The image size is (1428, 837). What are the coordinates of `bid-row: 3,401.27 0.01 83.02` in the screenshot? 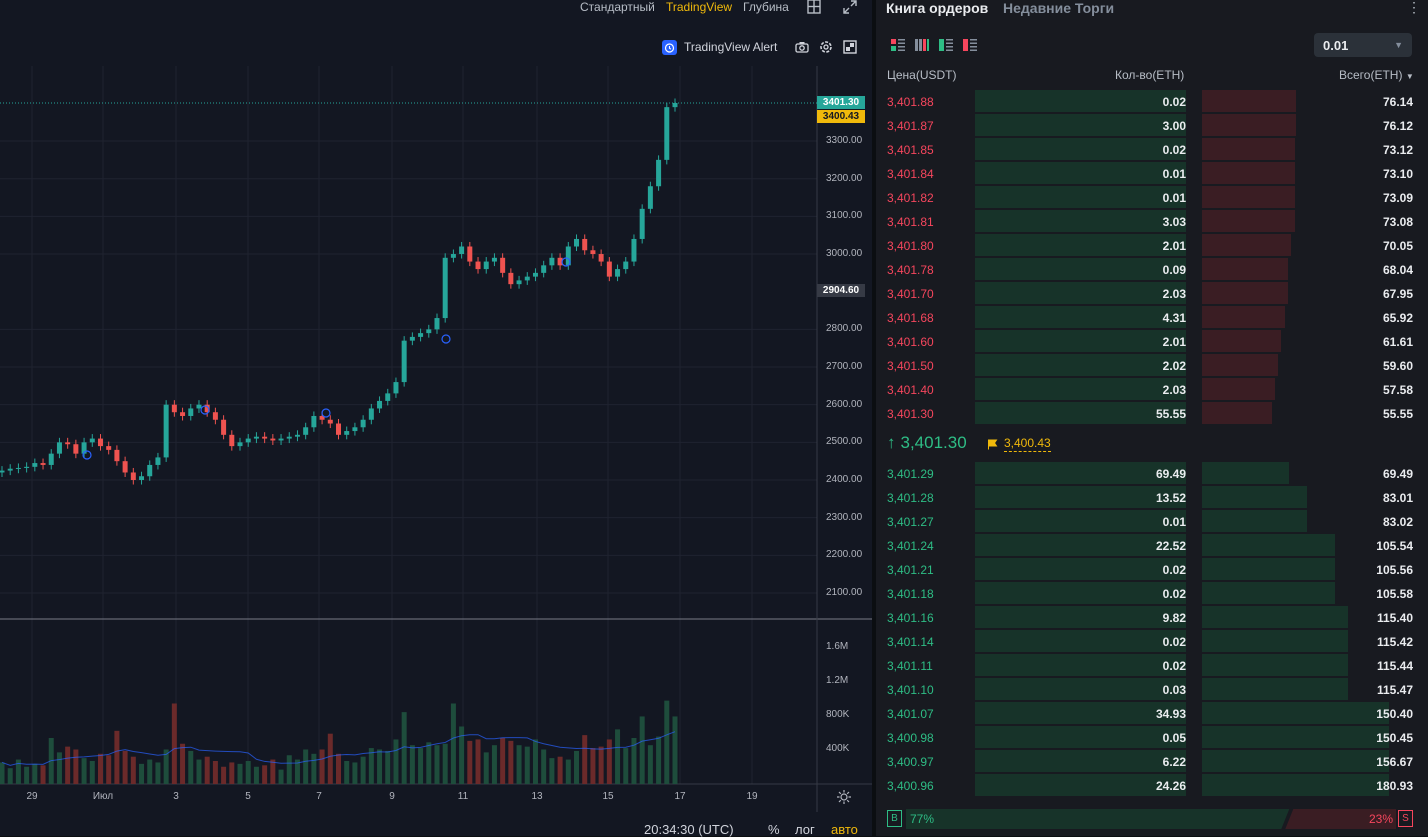 It's located at (1152, 521).